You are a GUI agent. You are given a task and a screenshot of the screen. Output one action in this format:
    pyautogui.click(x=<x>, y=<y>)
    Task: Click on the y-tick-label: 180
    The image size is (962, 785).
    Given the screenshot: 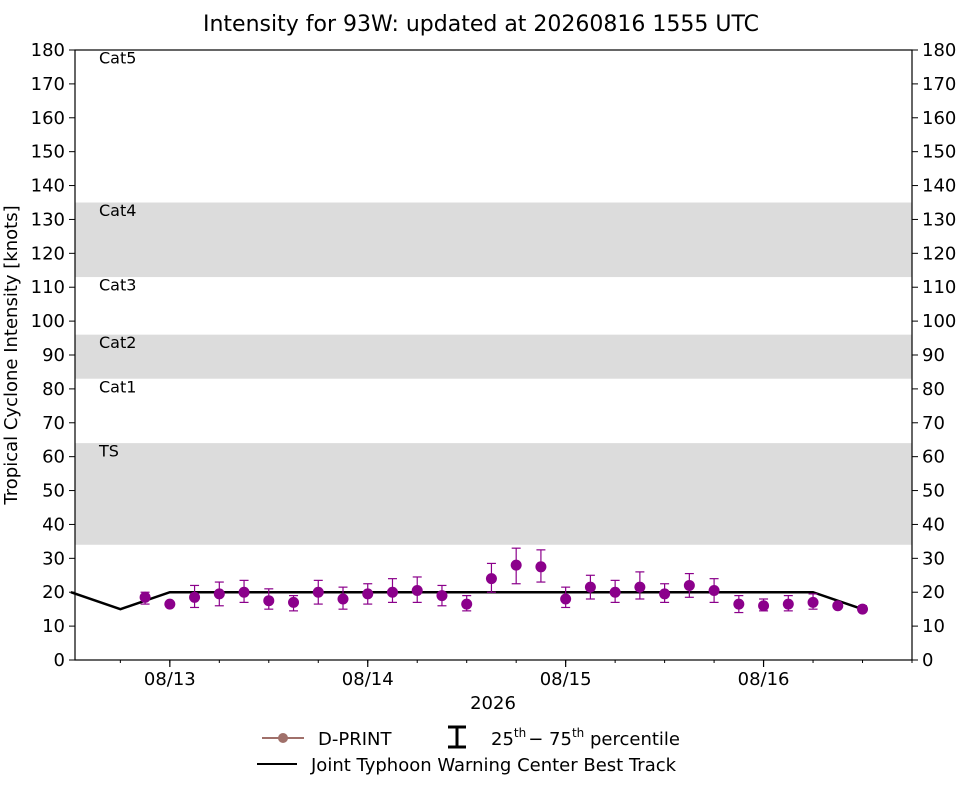 What is the action you would take?
    pyautogui.click(x=48, y=50)
    